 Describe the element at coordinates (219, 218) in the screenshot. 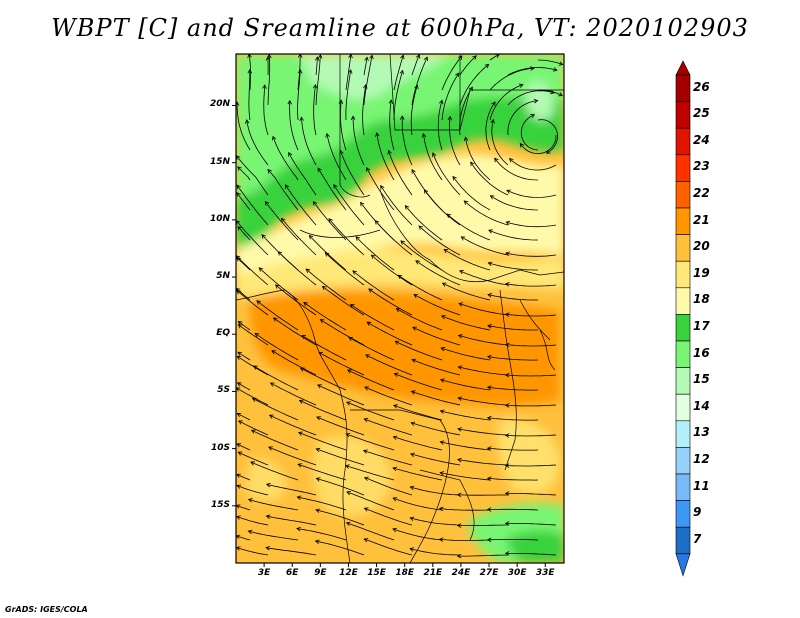

I see `lat-label: 10N` at that location.